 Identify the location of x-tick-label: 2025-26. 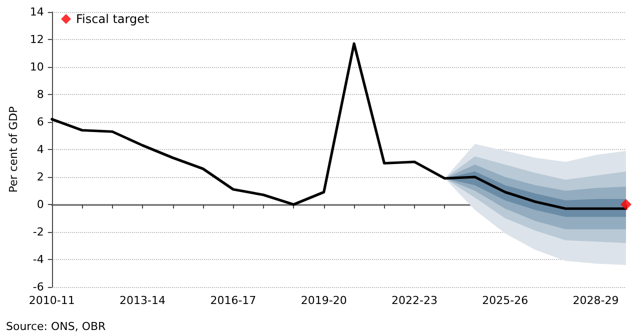
(505, 300).